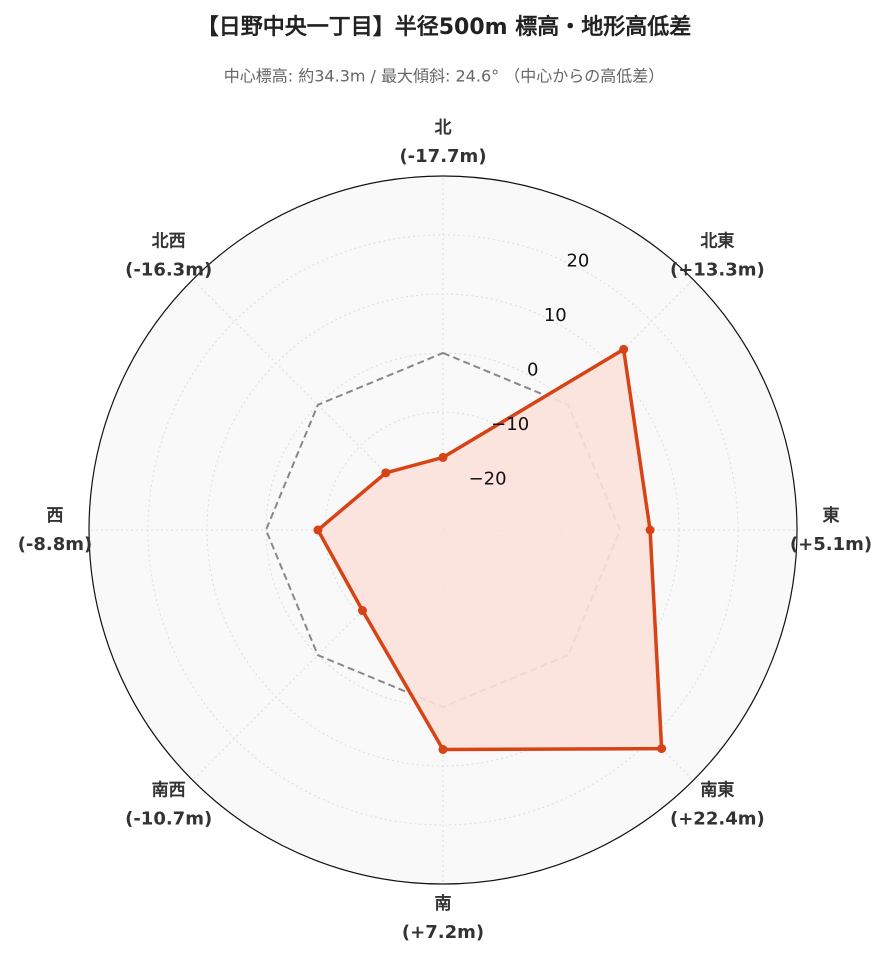  Describe the element at coordinates (55, 516) in the screenshot. I see `category-label: 西` at that location.